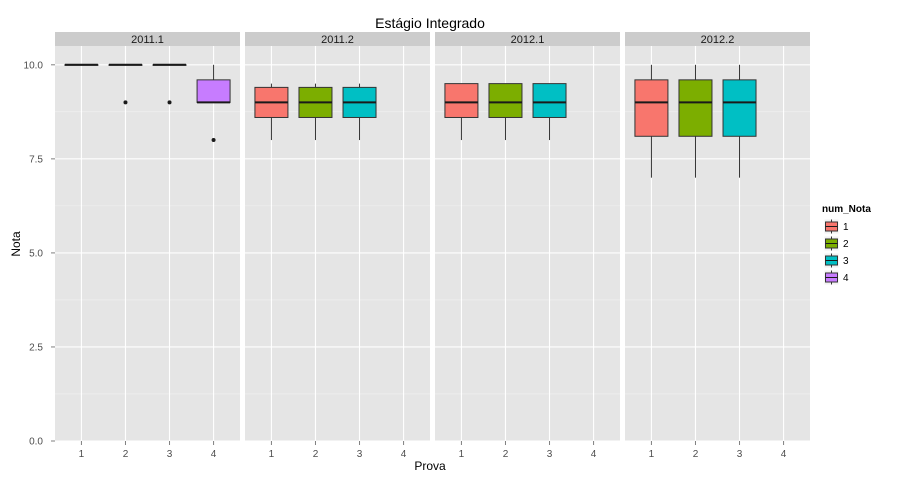 The image size is (900, 485). I want to click on legend: 1 2 3 4, so click(836, 252).